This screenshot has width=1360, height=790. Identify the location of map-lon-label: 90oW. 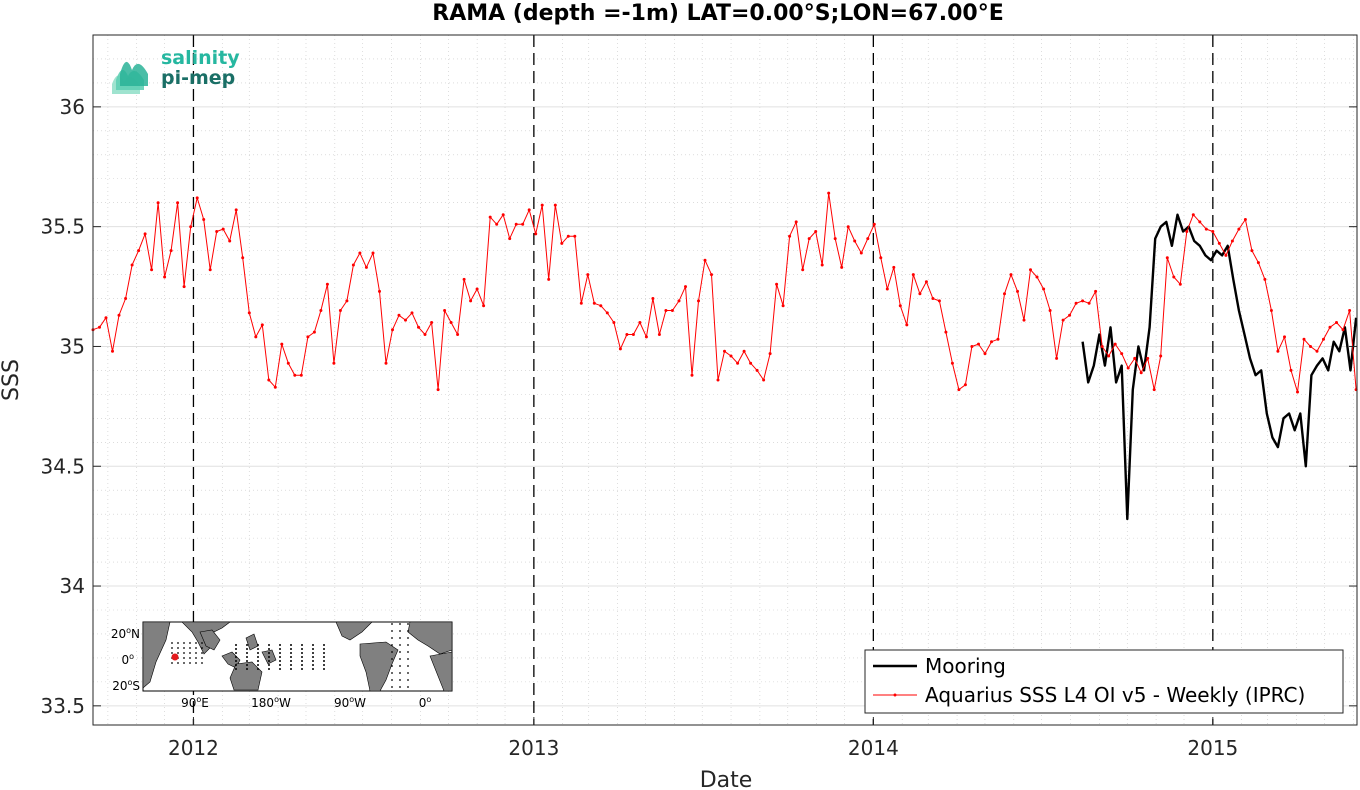
(350, 702).